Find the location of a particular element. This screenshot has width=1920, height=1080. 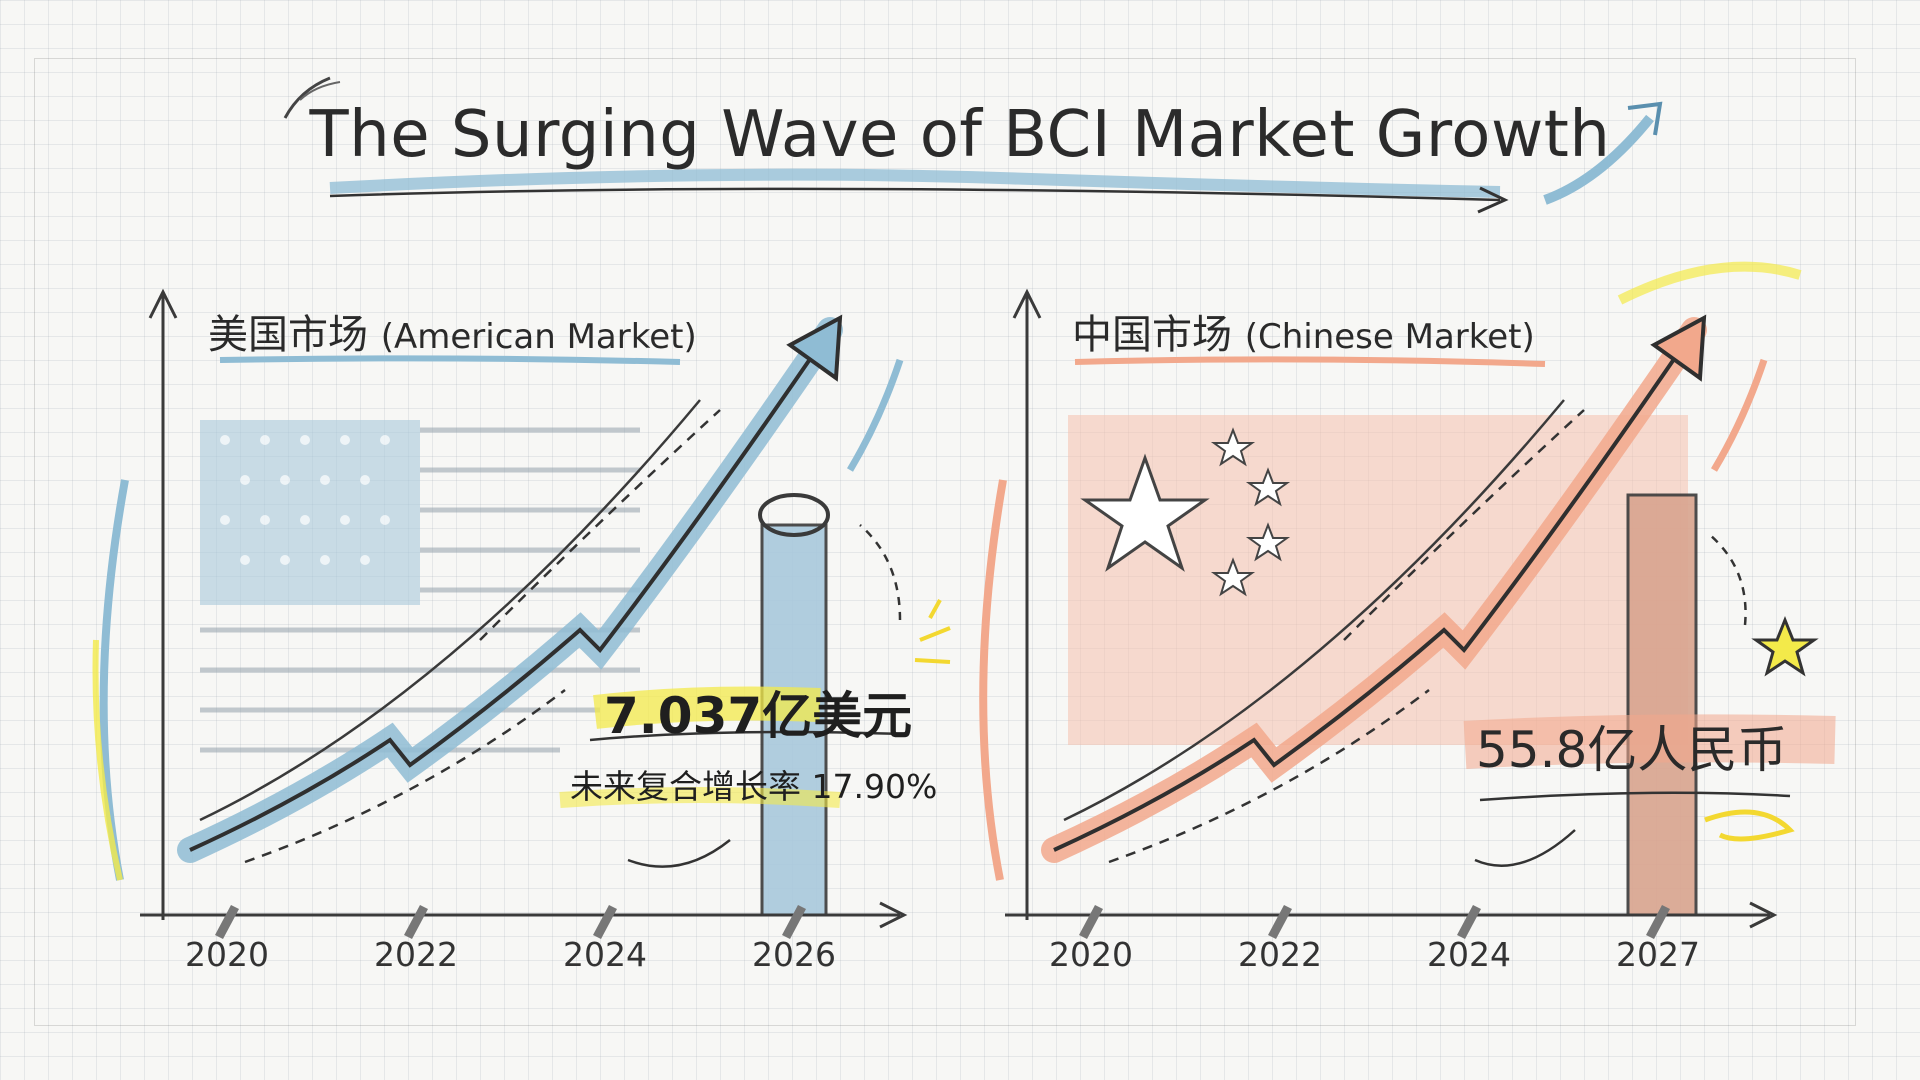

cn-bar-2027 is located at coordinates (1662, 705).